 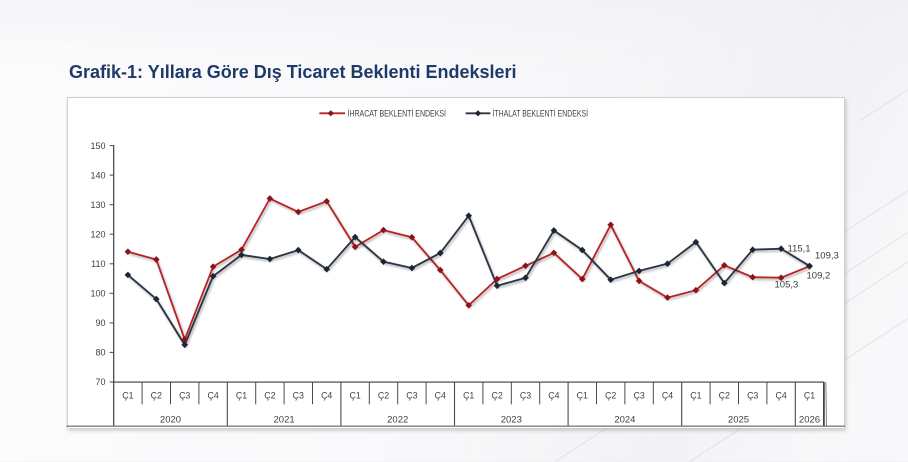 I want to click on svg-text: İTHALAT BEKLENTİ ENDEKSİ, so click(x=541, y=114).